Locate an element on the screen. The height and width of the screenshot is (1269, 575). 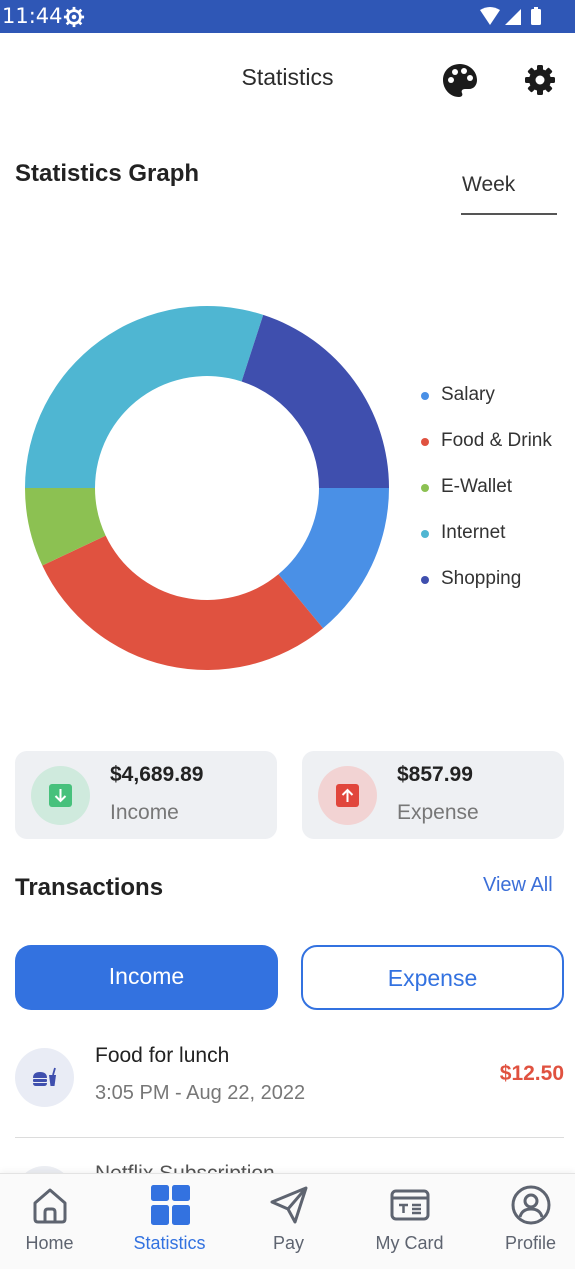
legend-item: E-Wallet is located at coordinates (486, 496).